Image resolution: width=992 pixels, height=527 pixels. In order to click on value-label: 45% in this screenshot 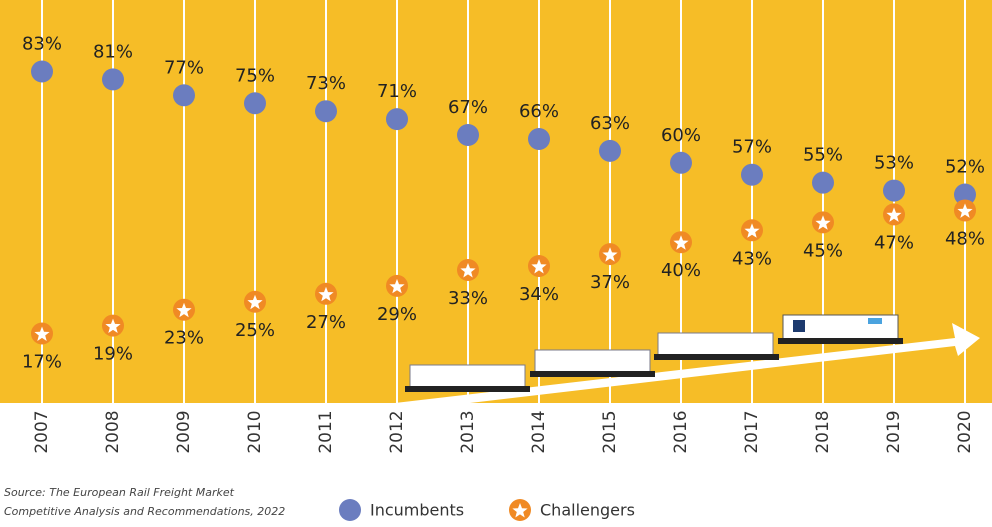, I will do `click(823, 250)`.